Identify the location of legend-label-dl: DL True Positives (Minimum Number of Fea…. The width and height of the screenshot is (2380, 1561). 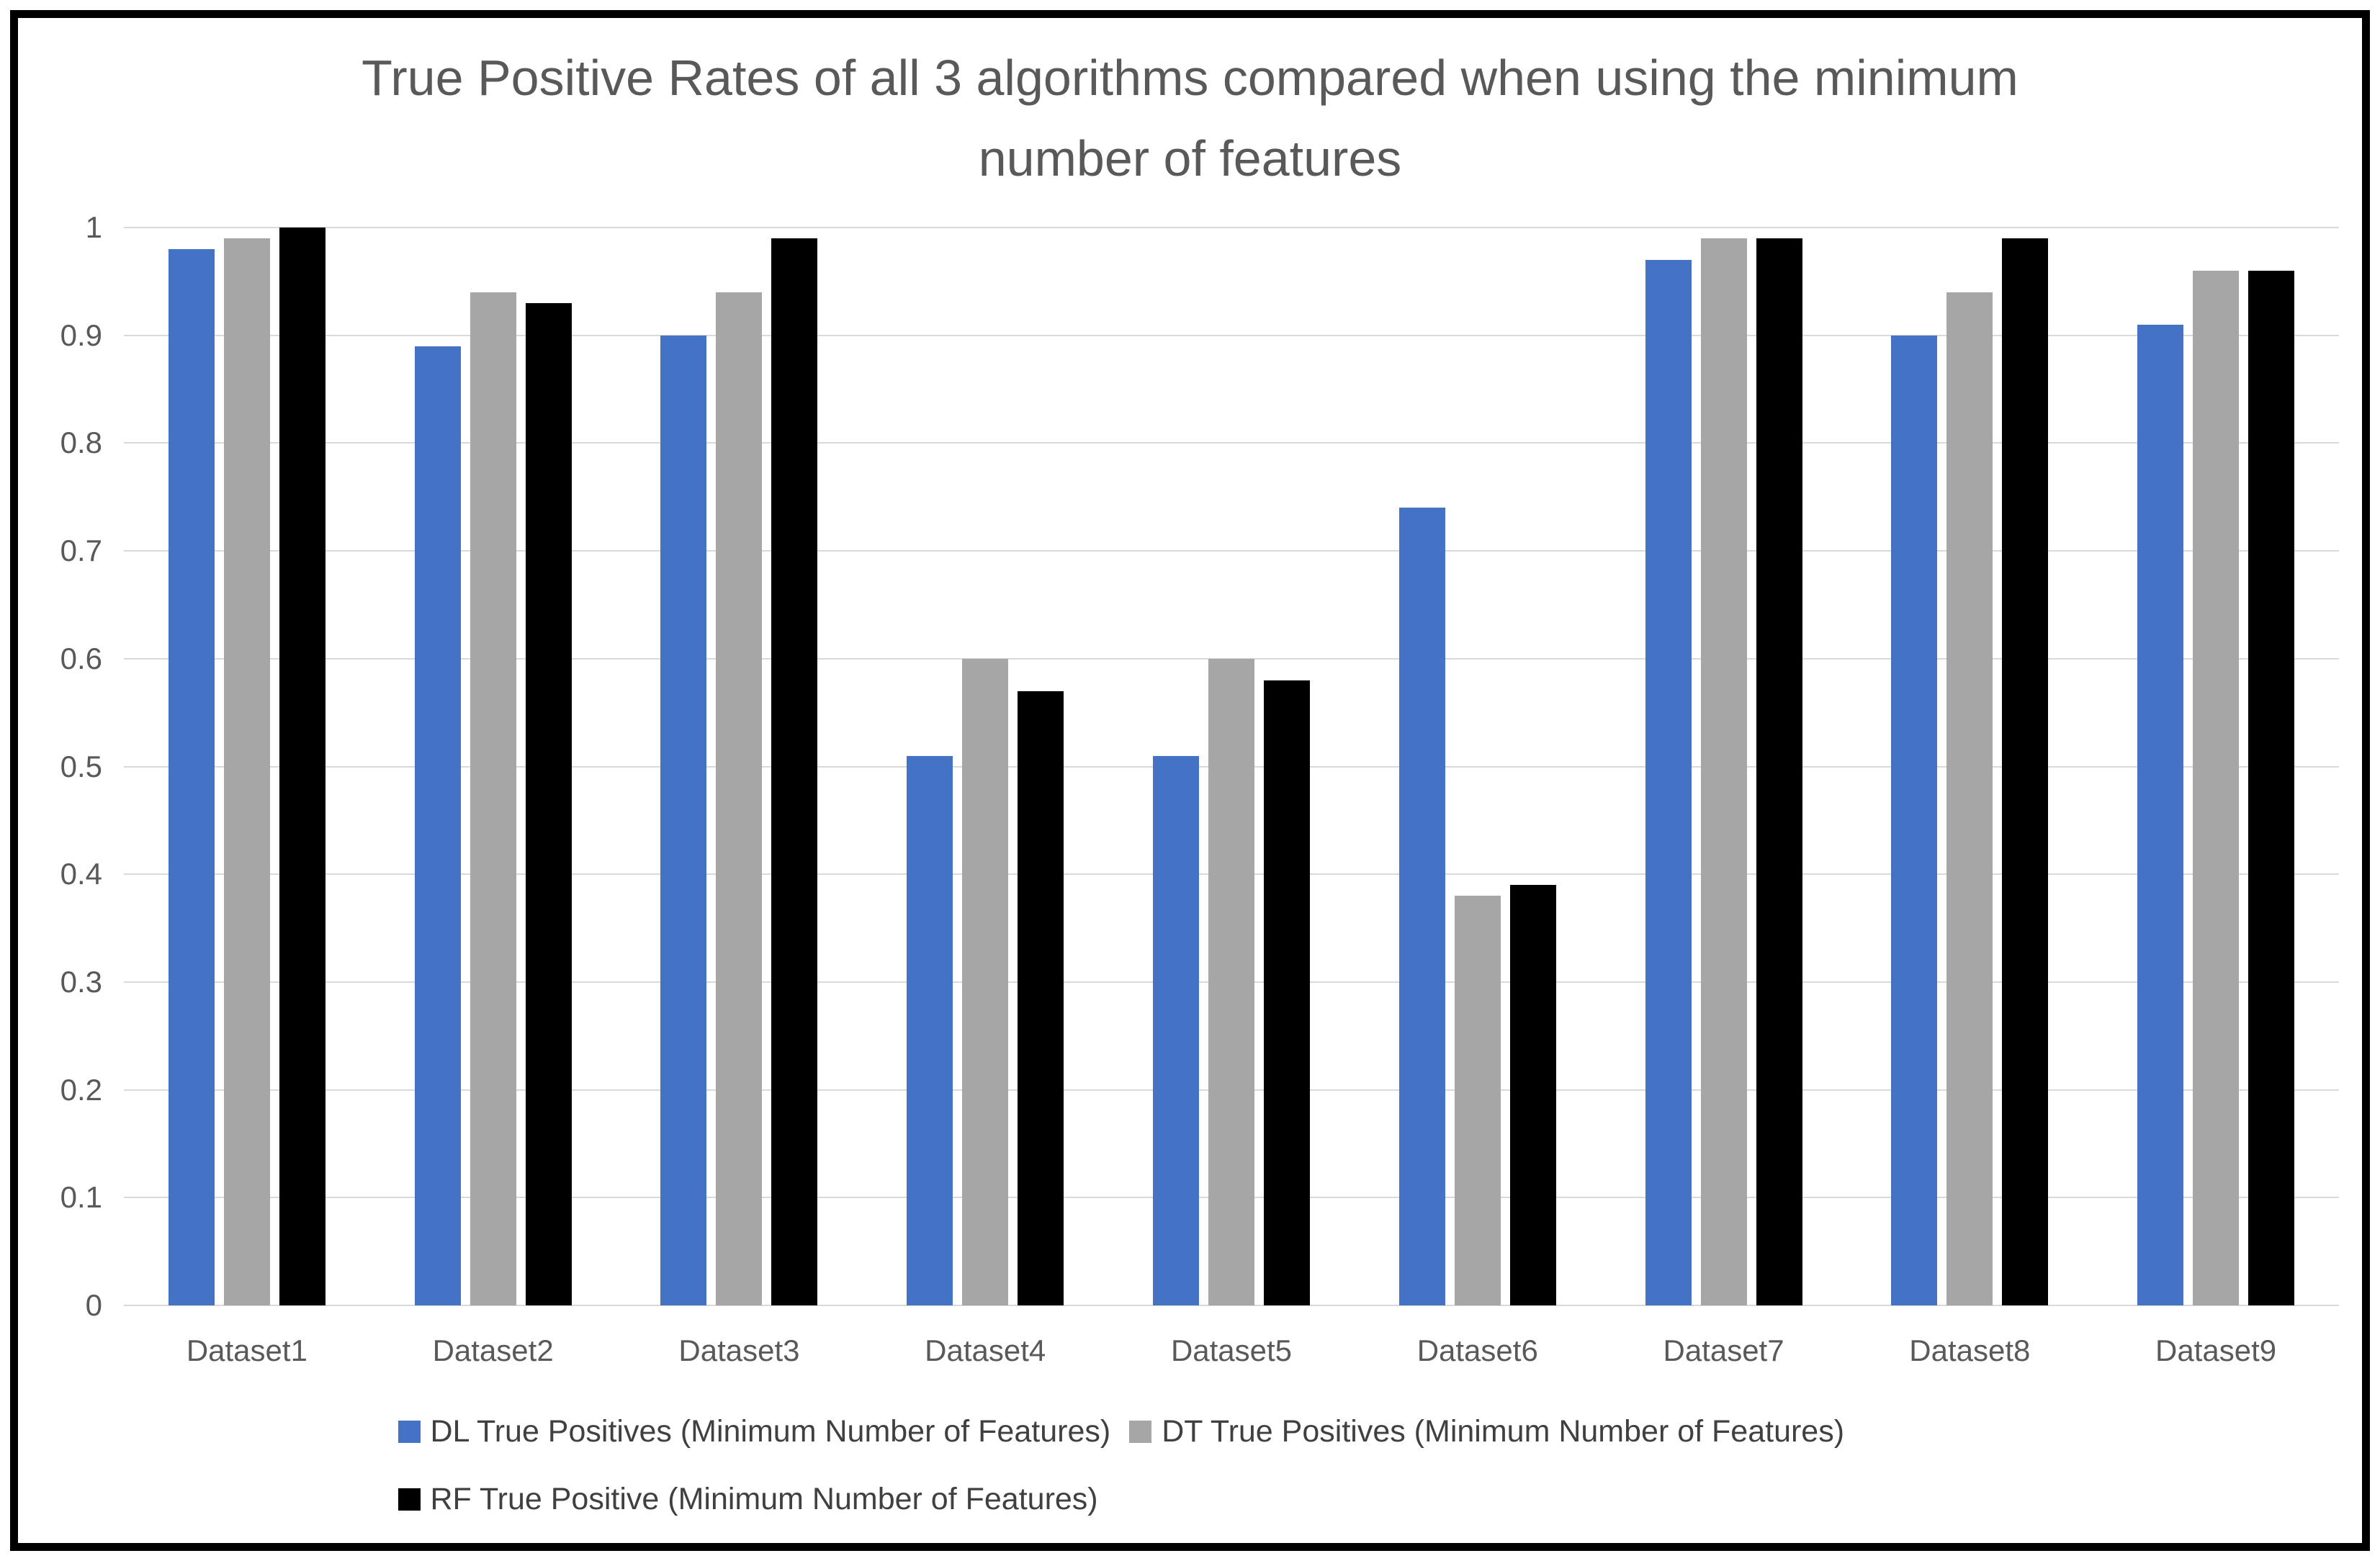
(771, 1431).